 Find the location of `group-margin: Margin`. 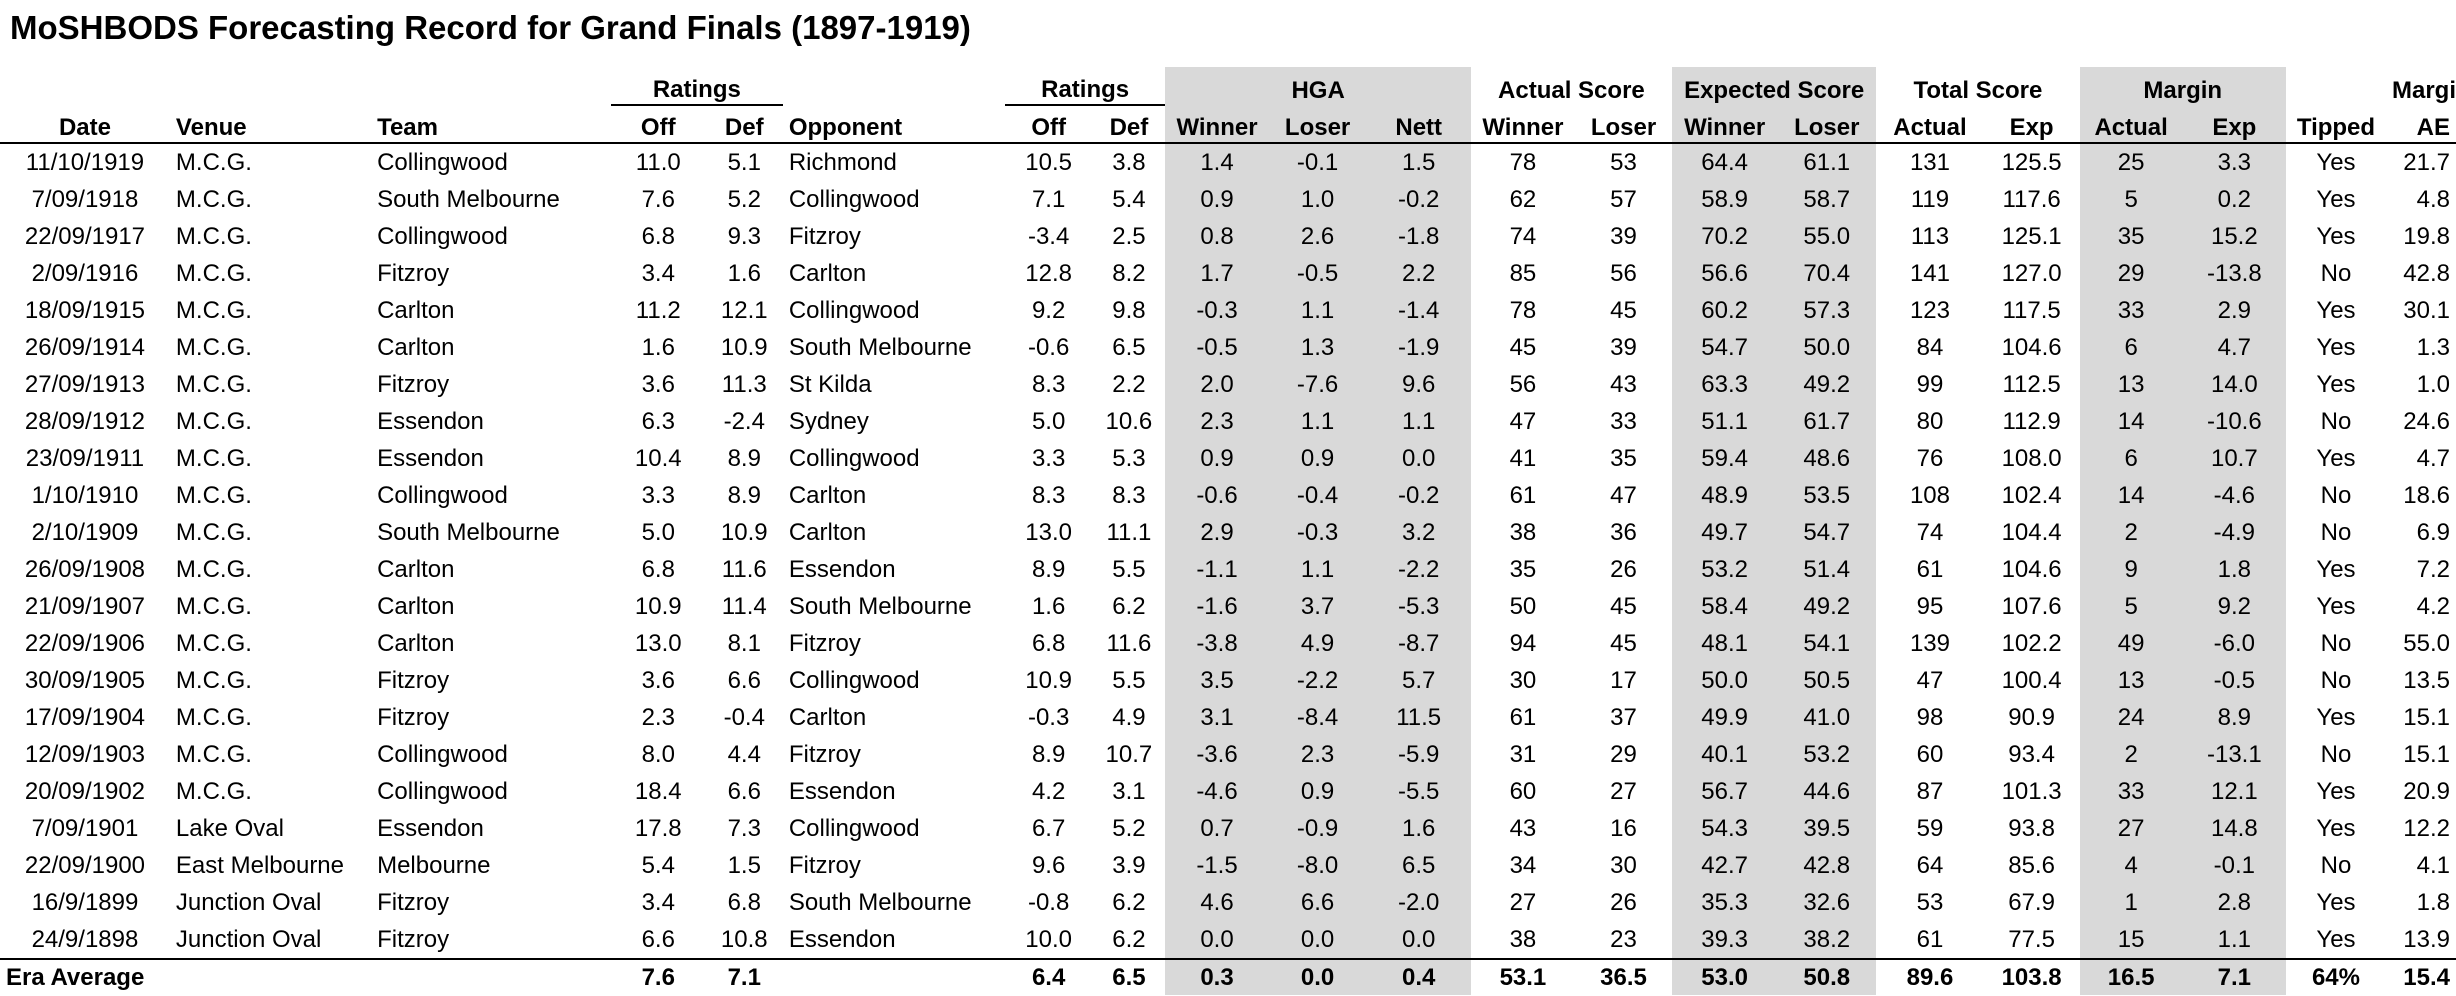

group-margin: Margin is located at coordinates (2182, 86).